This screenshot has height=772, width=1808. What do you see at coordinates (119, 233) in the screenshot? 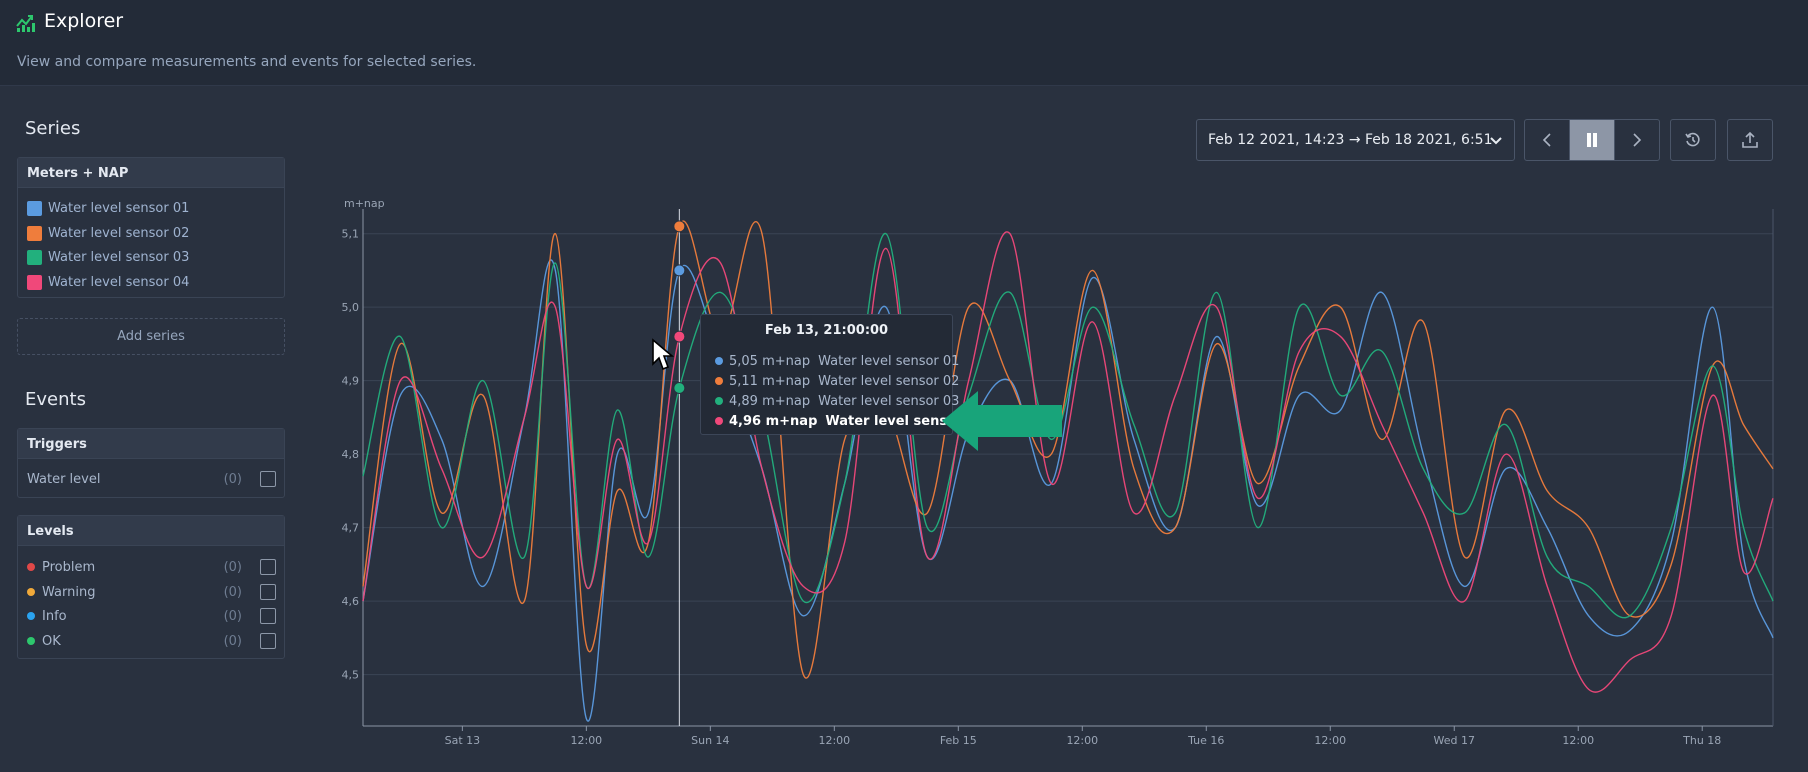
I see `series-item-label: Water level sensor 02` at bounding box center [119, 233].